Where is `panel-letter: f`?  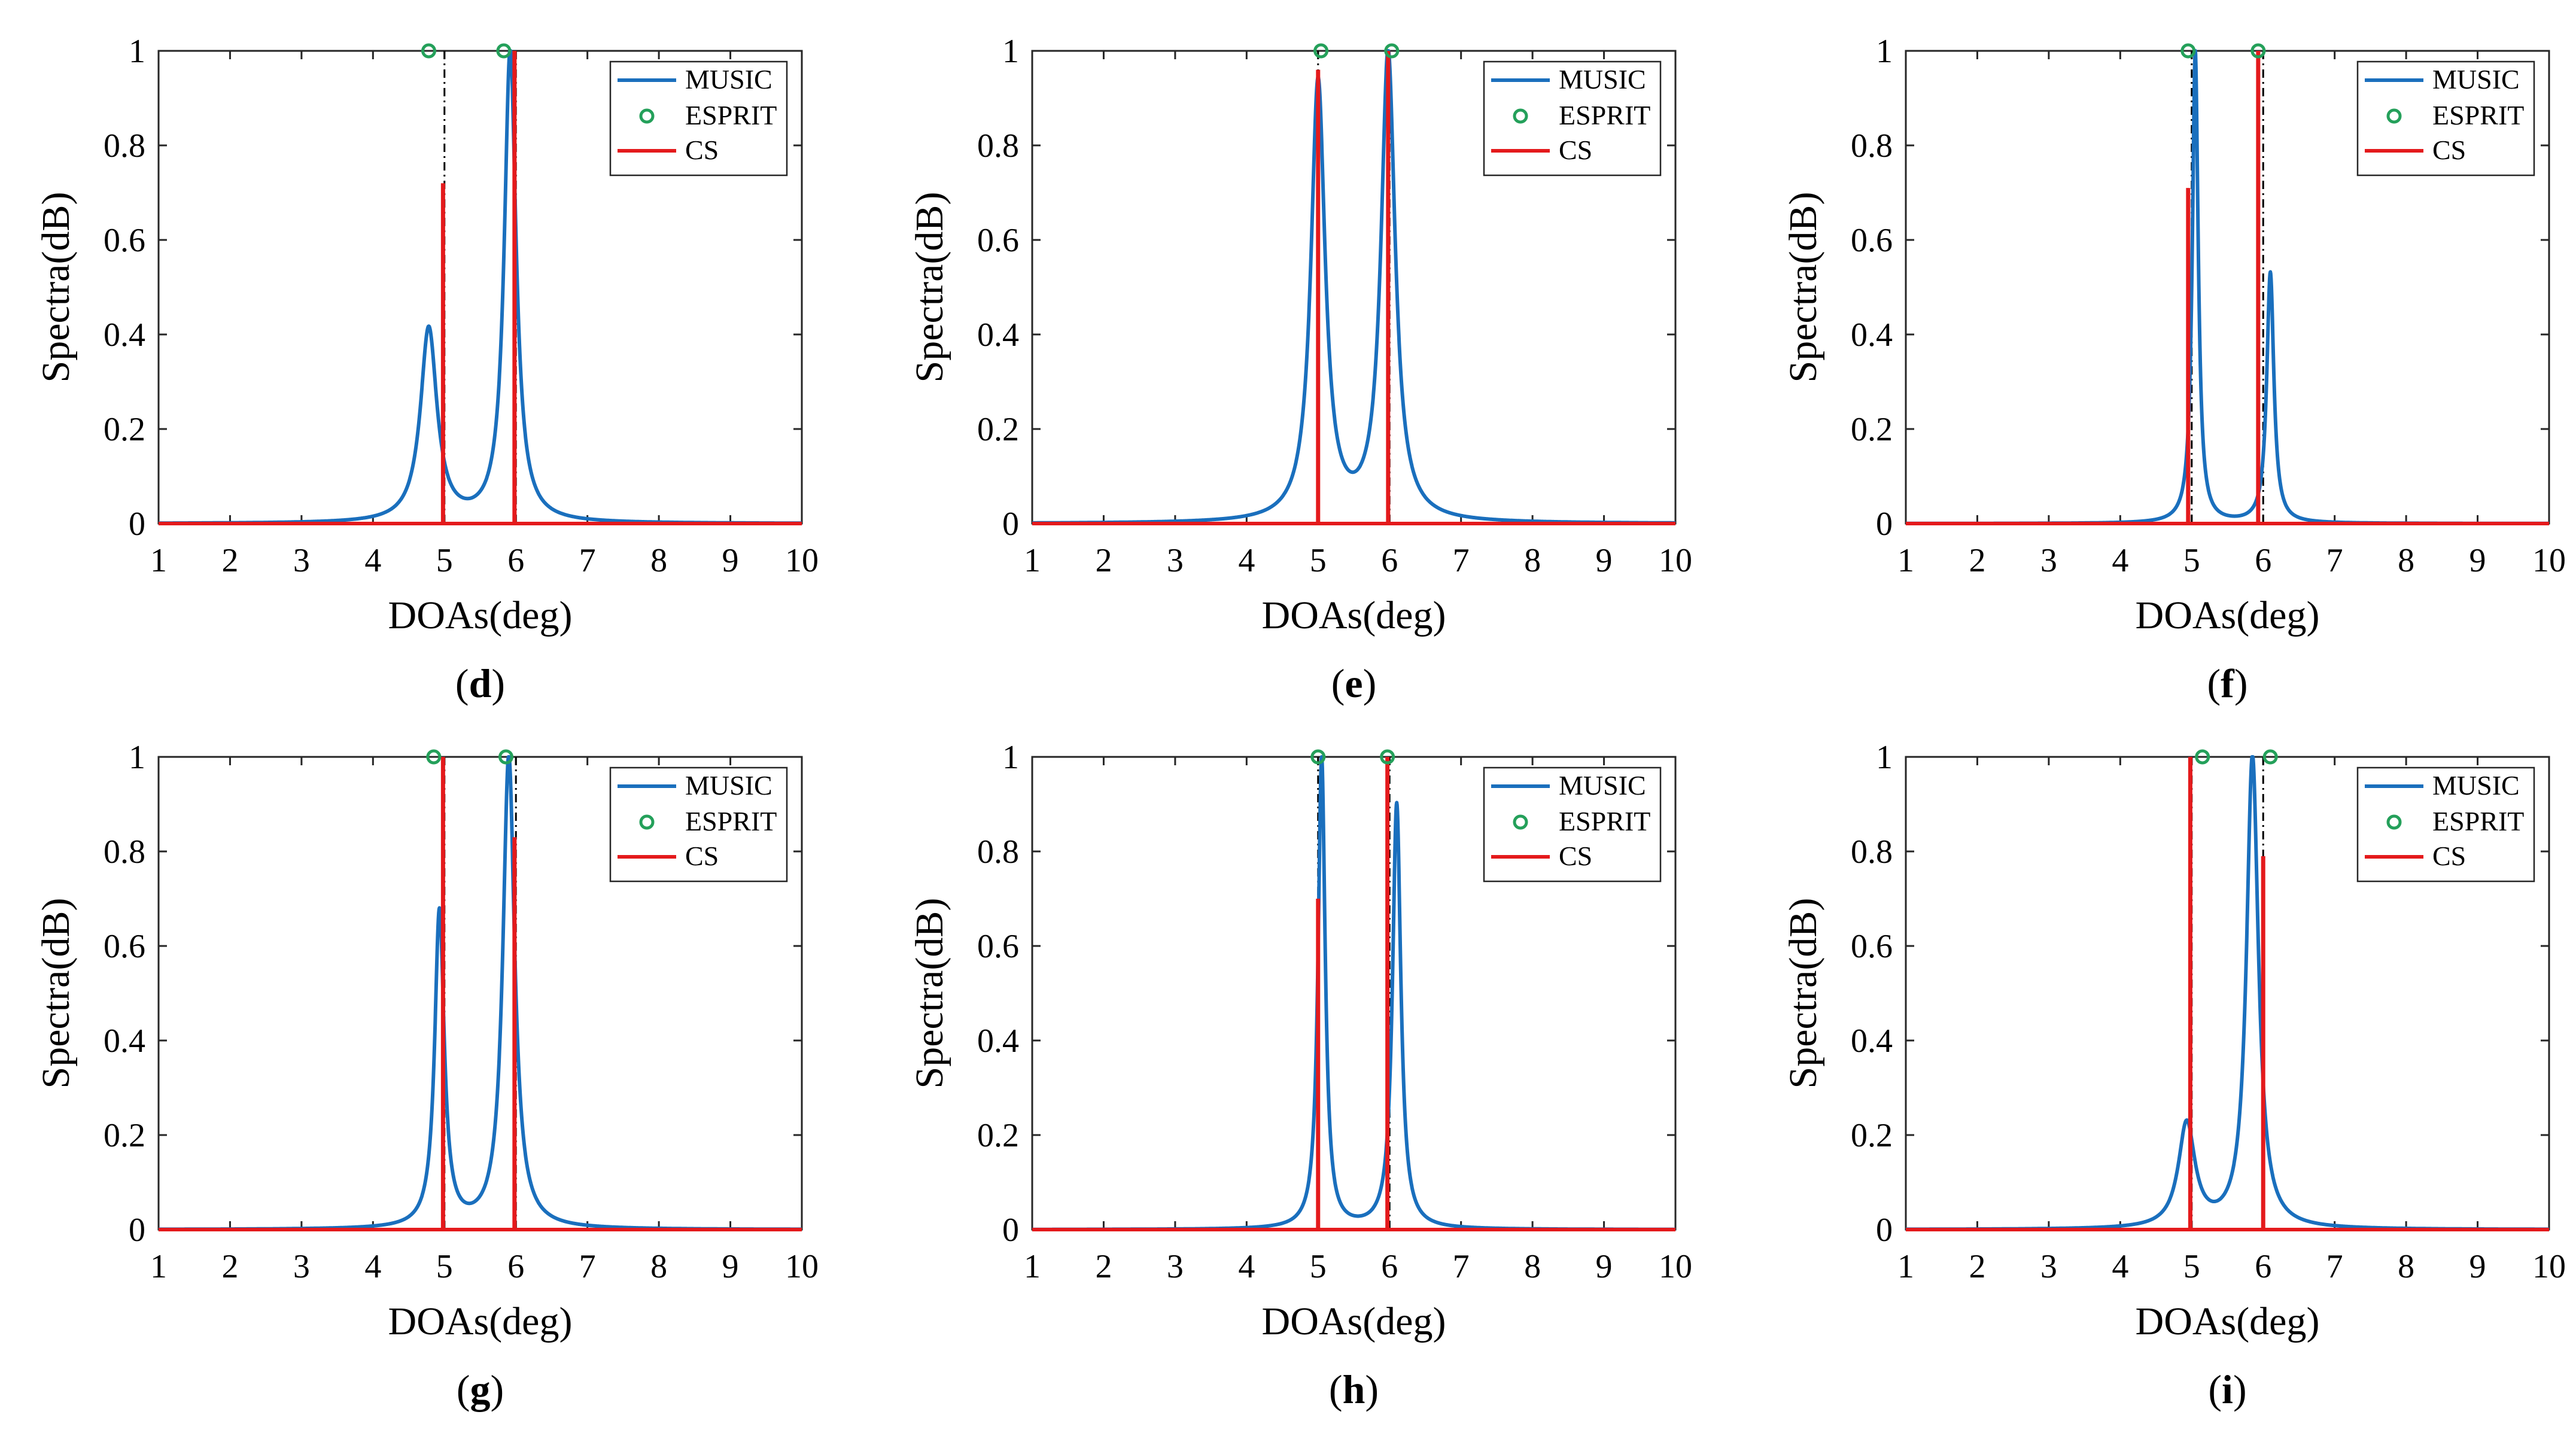 panel-letter: f is located at coordinates (2228, 683).